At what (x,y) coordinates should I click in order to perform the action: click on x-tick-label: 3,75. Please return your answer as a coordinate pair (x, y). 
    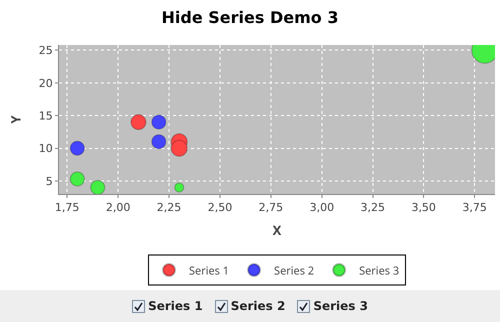
    Looking at the image, I should click on (474, 207).